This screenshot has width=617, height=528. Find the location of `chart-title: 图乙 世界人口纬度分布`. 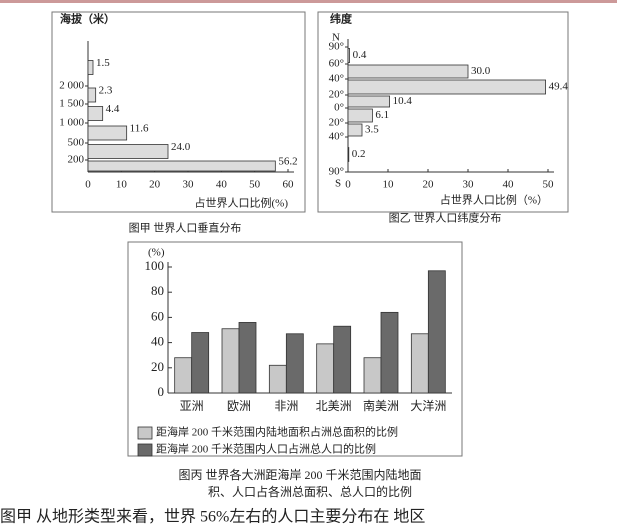

chart-title: 图乙 世界人口纬度分布 is located at coordinates (445, 218).